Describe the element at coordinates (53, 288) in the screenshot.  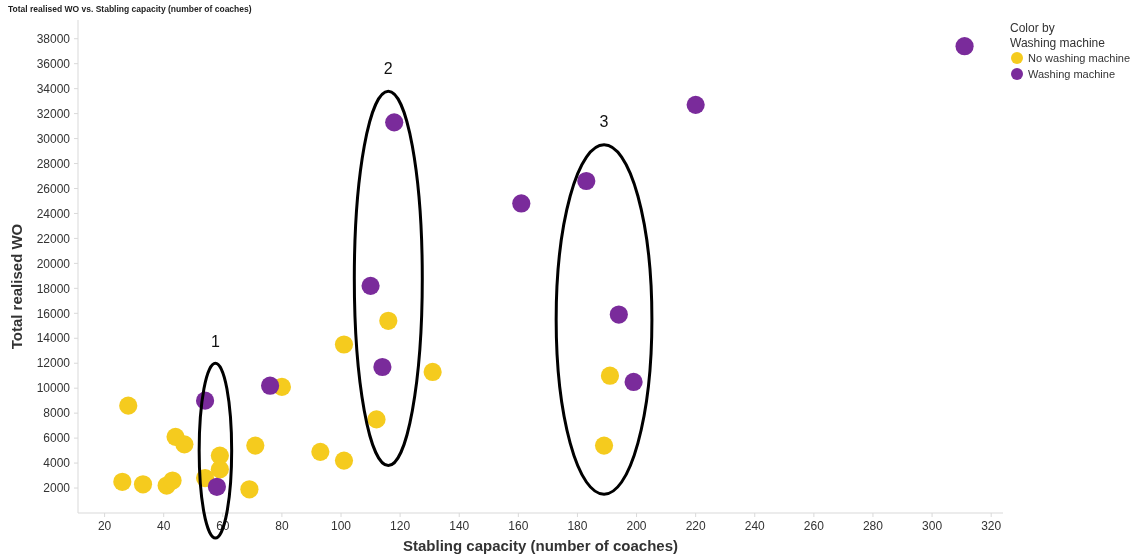
I see `y-tick-label: 18000` at that location.